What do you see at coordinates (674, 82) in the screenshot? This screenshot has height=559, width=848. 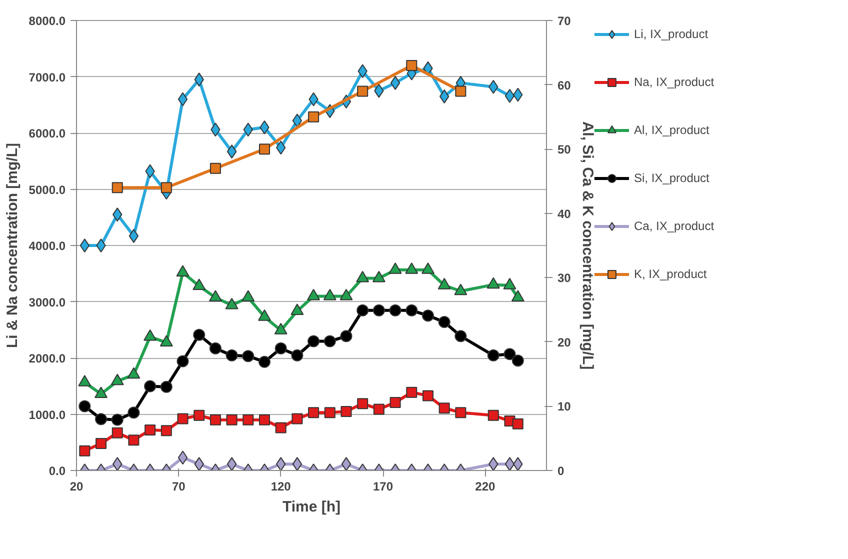 I see `legend-label: Na, IX_product` at bounding box center [674, 82].